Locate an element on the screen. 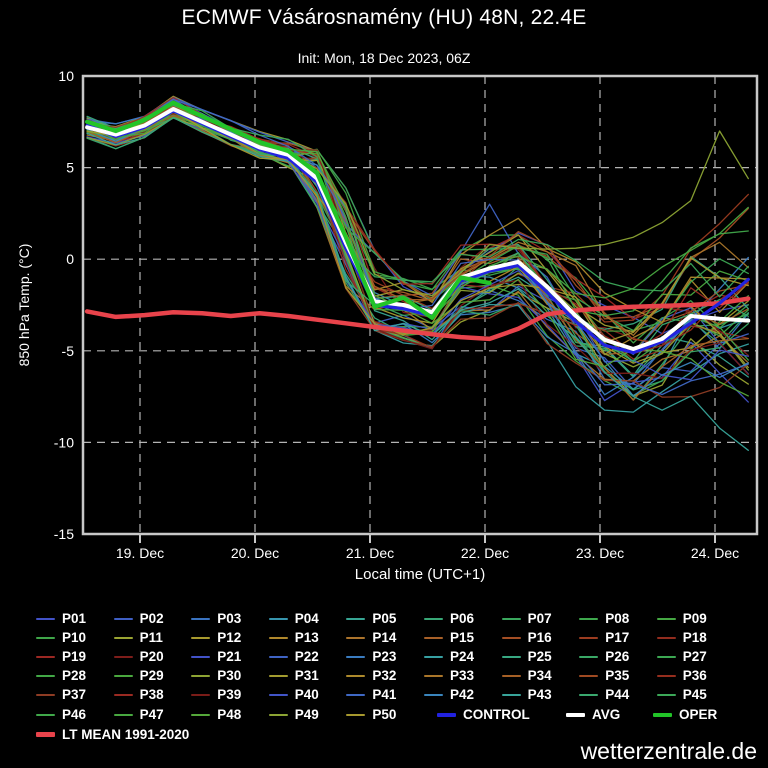 The height and width of the screenshot is (768, 768). x-tick-label: 22. Dec is located at coordinates (485, 553).